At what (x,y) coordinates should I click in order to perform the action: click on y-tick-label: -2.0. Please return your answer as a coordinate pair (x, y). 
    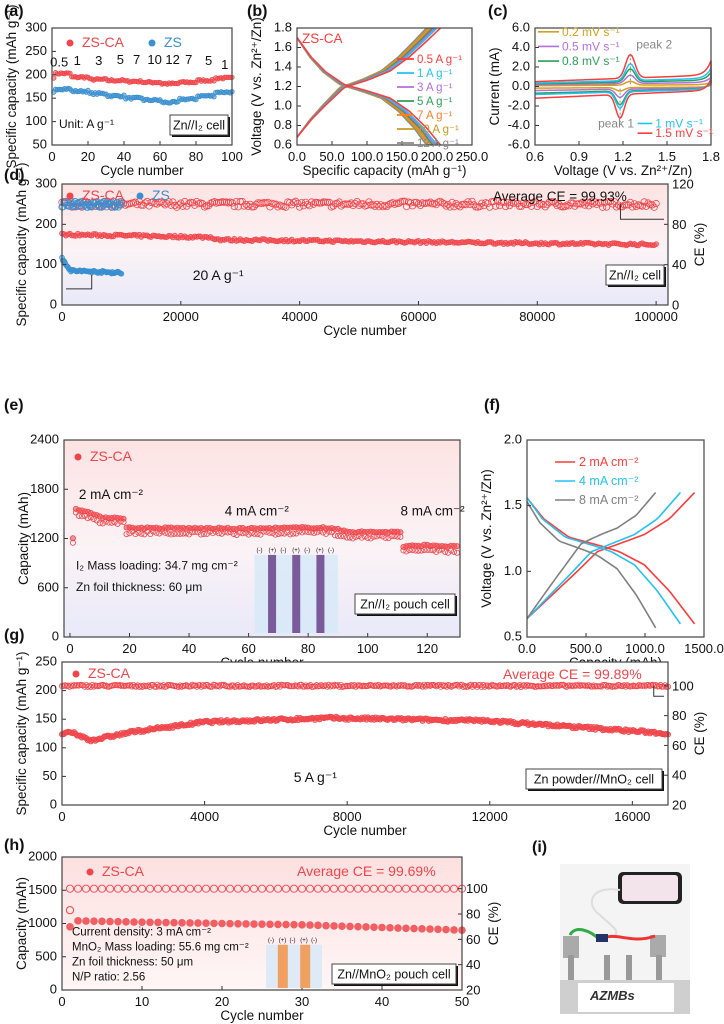
    Looking at the image, I should click on (519, 105).